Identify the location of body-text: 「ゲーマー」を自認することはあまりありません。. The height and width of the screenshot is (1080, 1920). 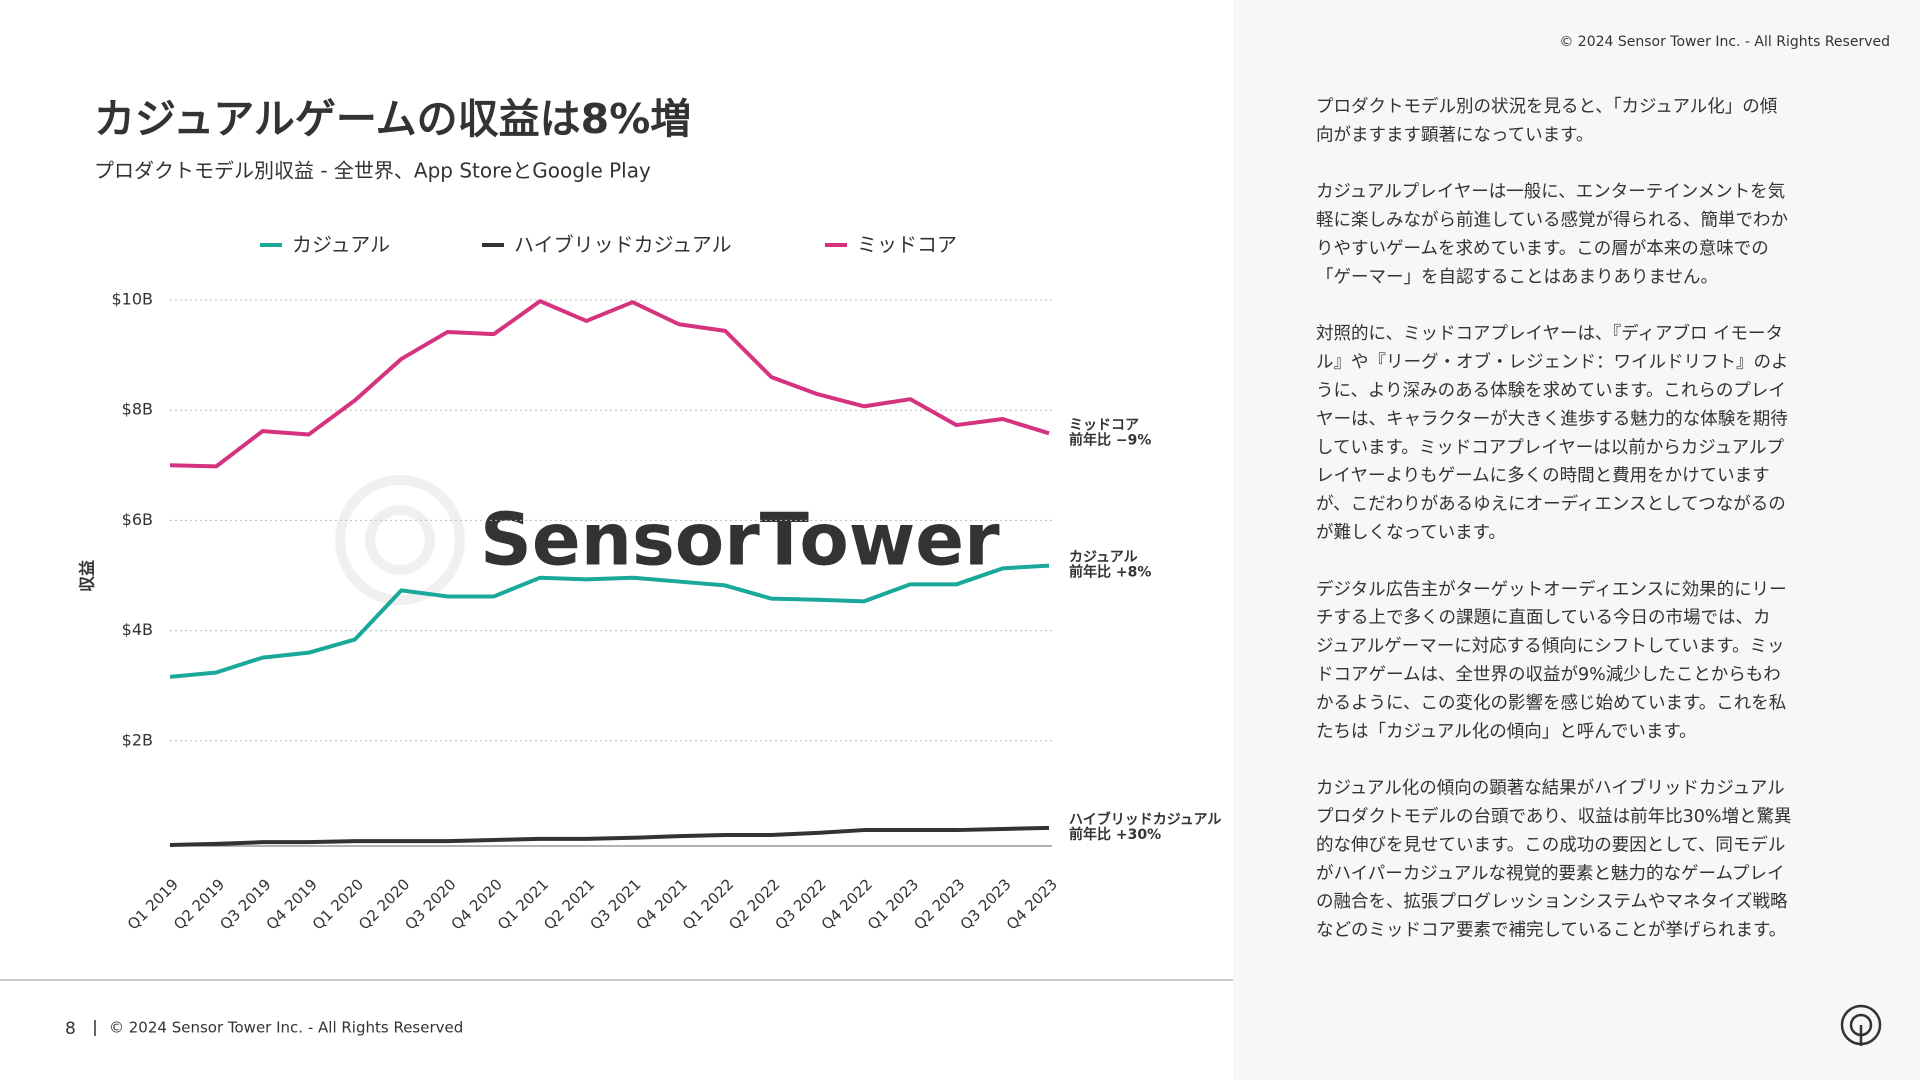
(1517, 277).